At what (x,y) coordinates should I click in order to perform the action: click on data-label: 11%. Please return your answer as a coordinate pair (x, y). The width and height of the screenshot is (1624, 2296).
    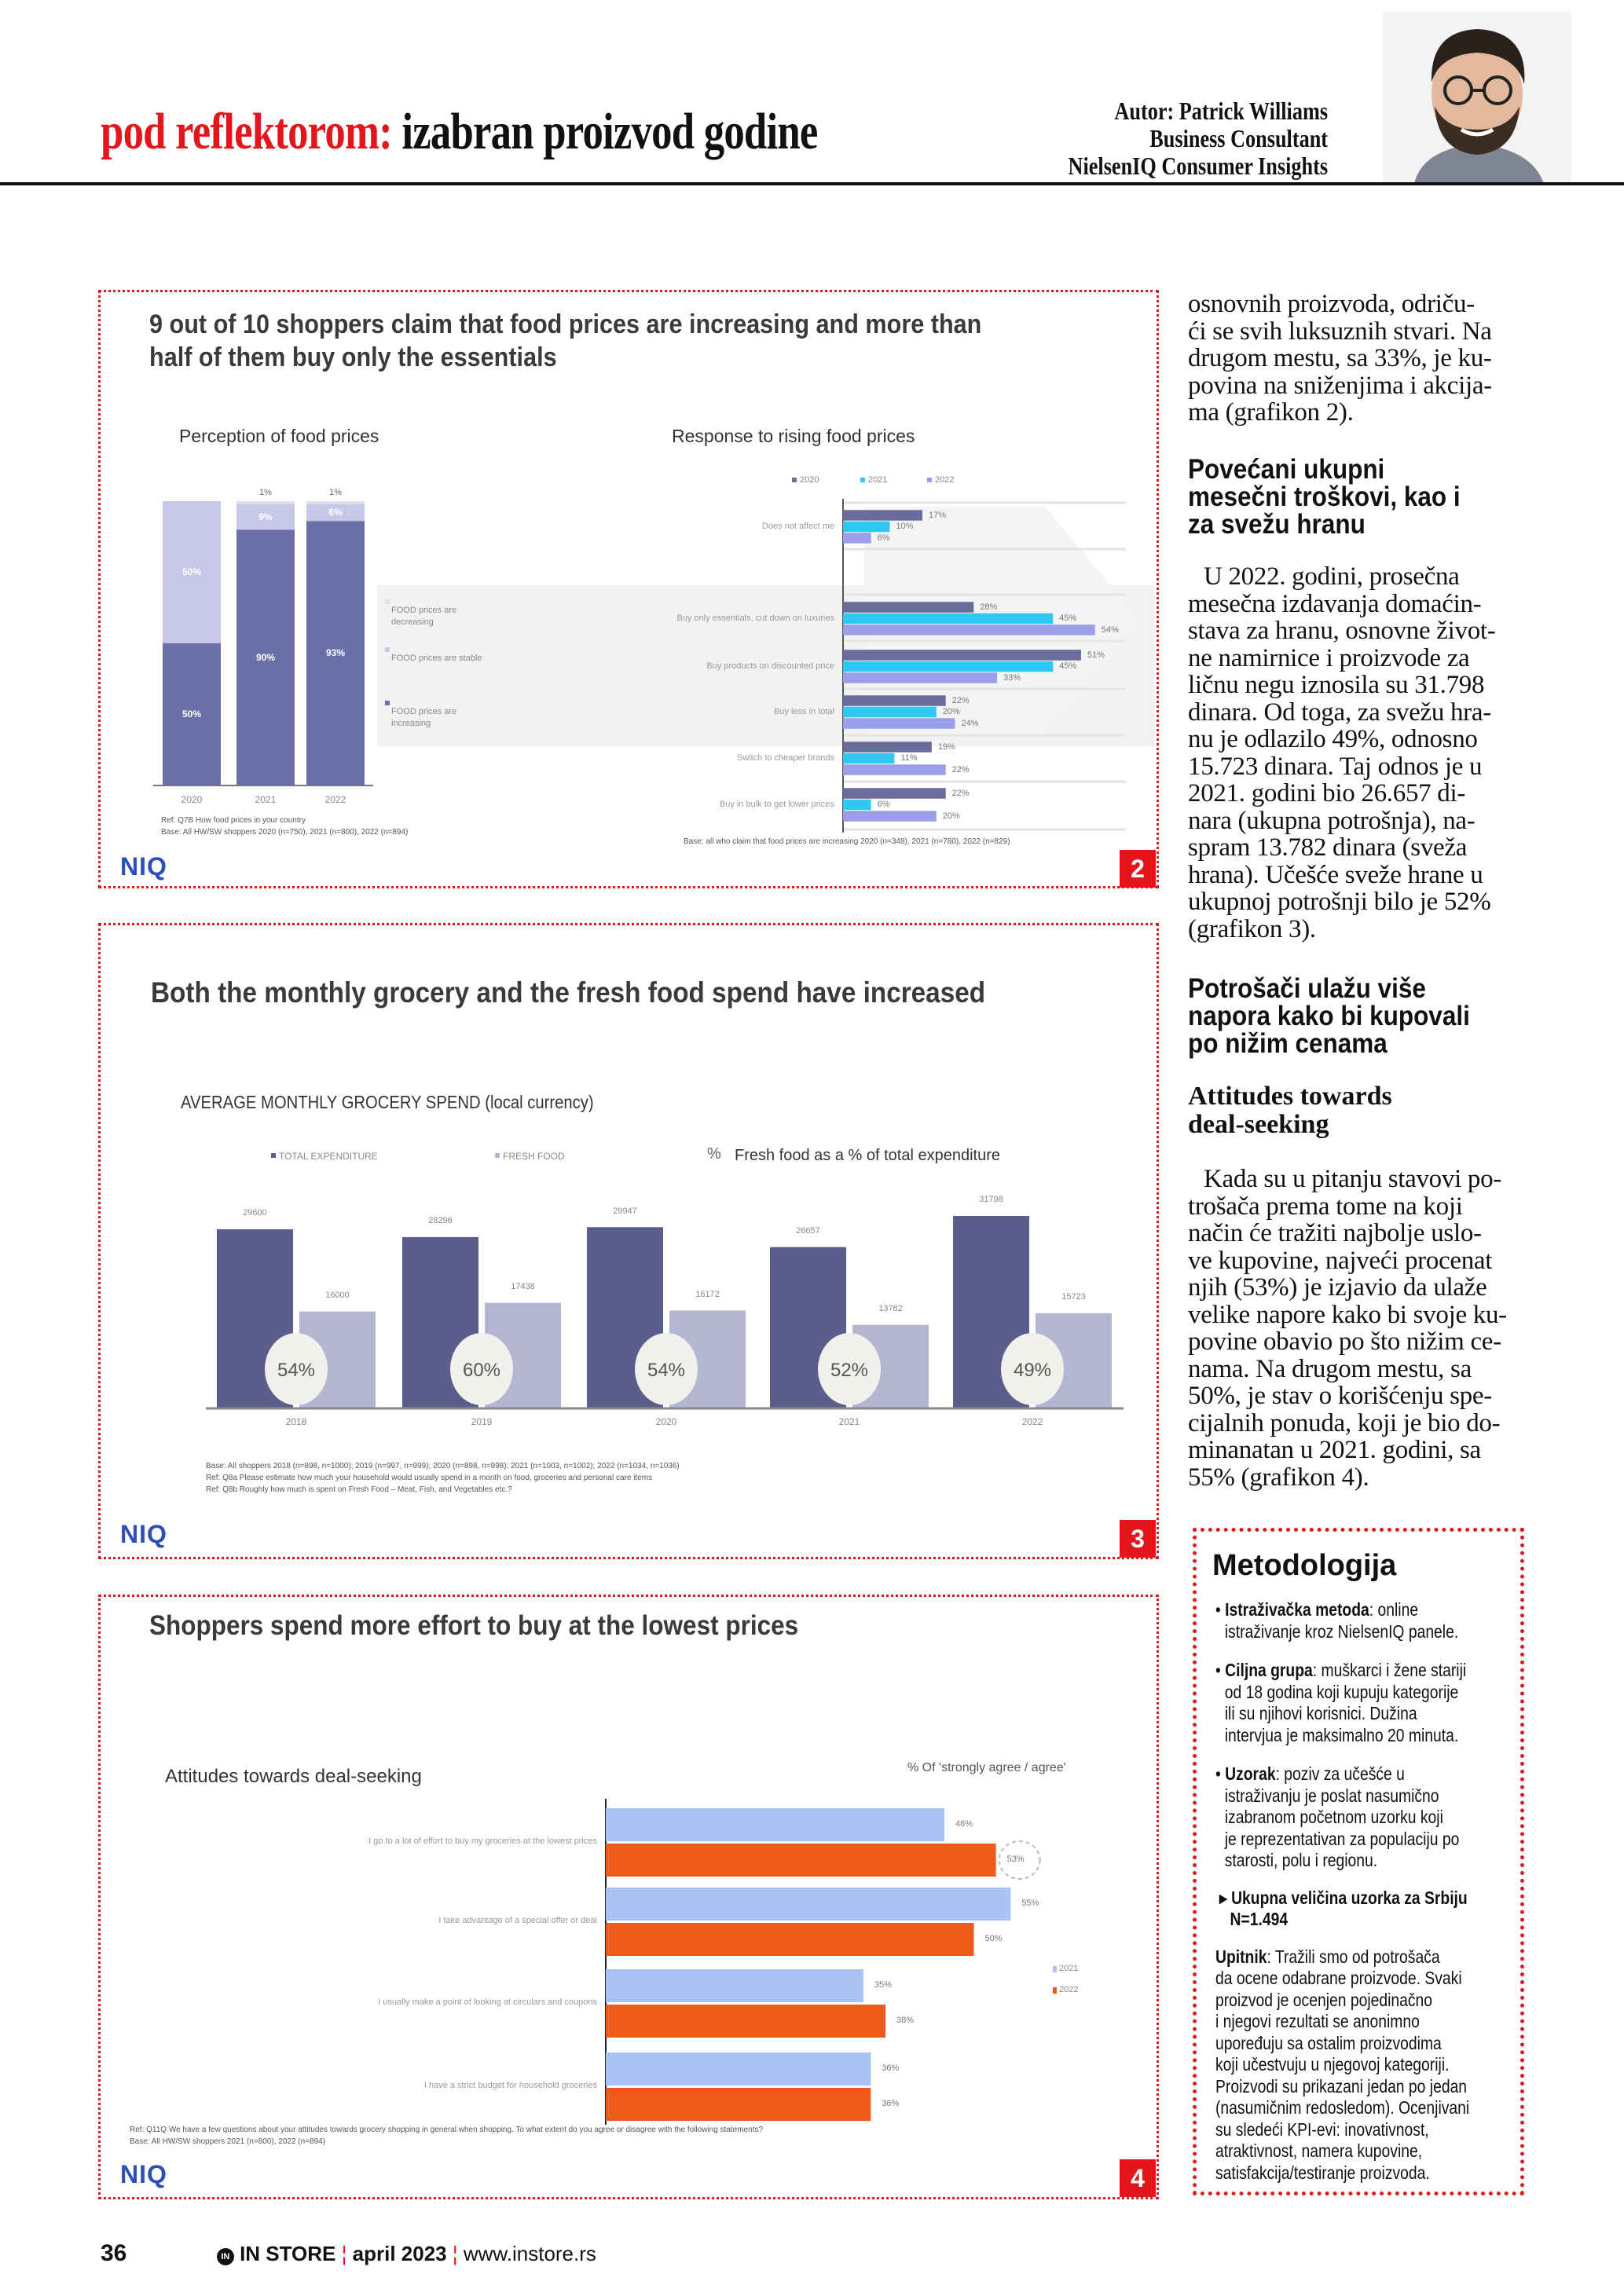
    Looking at the image, I should click on (909, 758).